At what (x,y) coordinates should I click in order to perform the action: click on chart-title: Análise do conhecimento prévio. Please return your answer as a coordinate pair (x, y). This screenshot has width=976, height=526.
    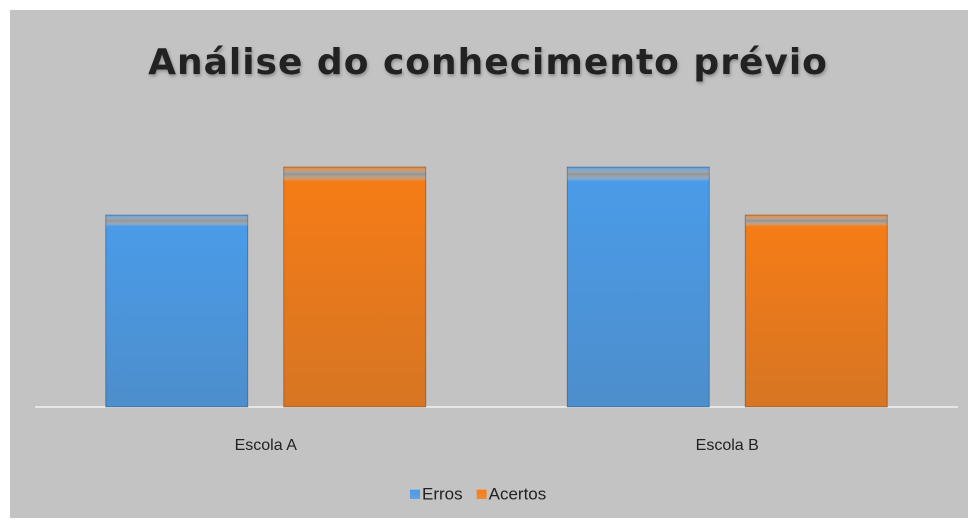
    Looking at the image, I should click on (488, 62).